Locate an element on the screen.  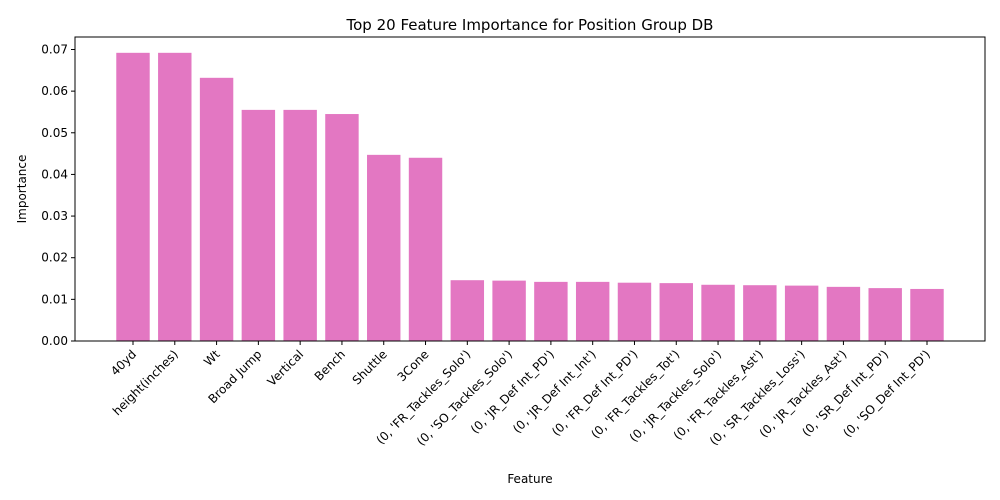
y-tick-label: 0.01 is located at coordinates (54, 299).